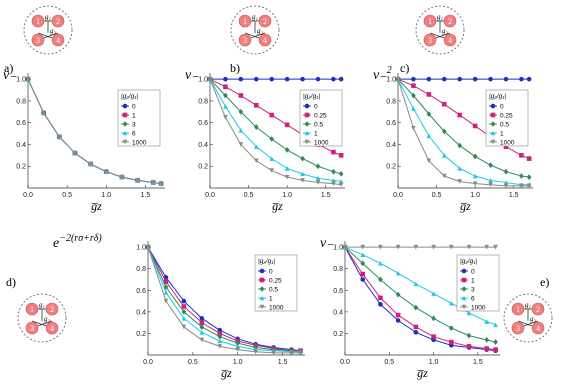 Image resolution: width=561 pixels, height=386 pixels. What do you see at coordinates (32, 328) in the screenshot?
I see `site-label: 3` at bounding box center [32, 328].